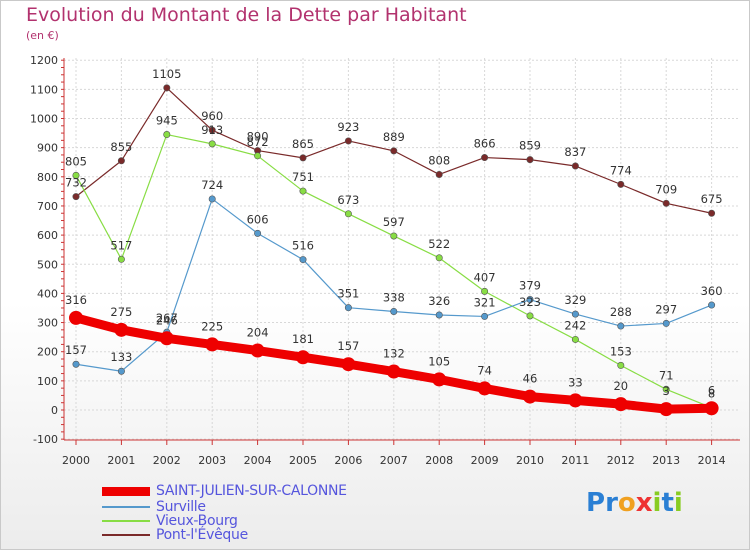 Image resolution: width=750 pixels, height=550 pixels. I want to click on data-label-0: 204, so click(258, 333).